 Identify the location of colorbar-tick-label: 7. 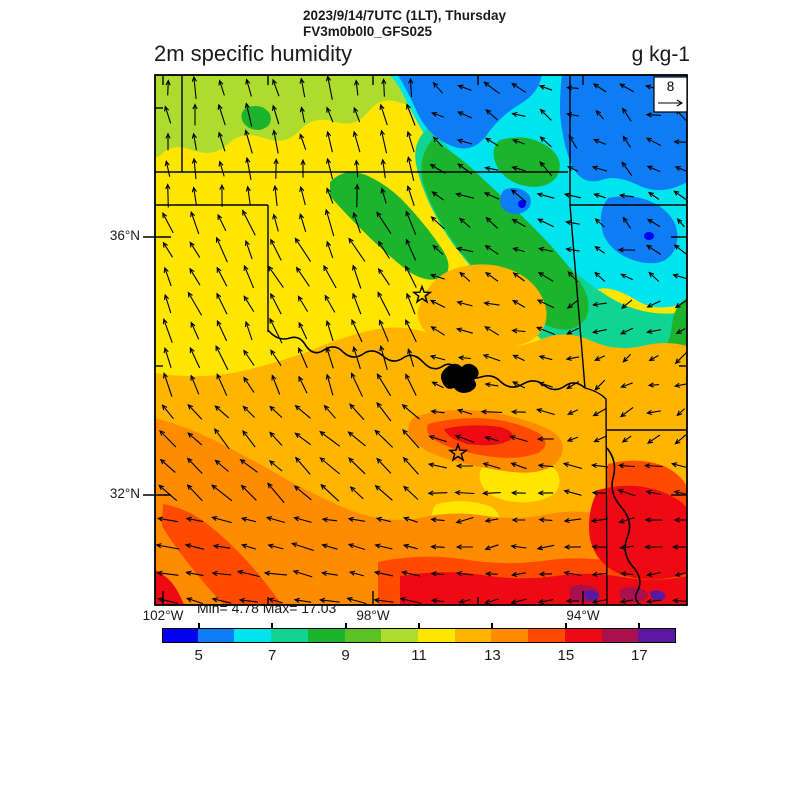
(272, 655).